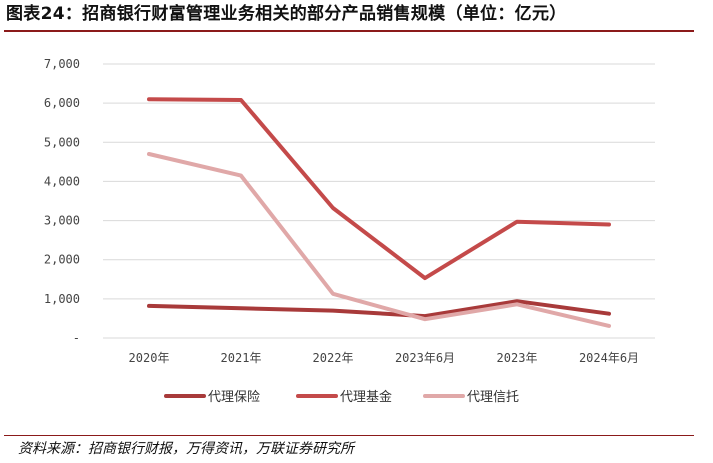 This screenshot has height=463, width=713. Describe the element at coordinates (333, 358) in the screenshot. I see `x-tick-label: 2022年` at that location.